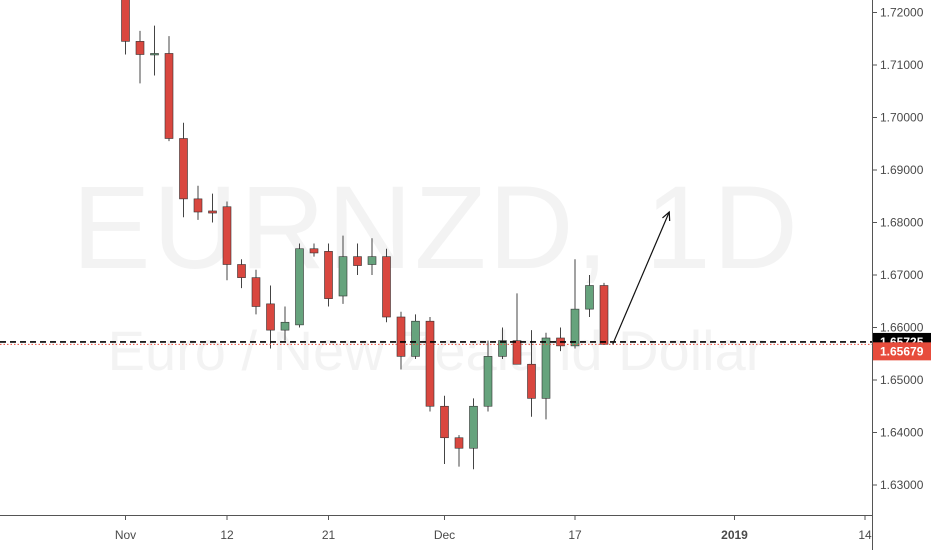 This screenshot has height=550, width=932. I want to click on trend-arrow-line, so click(641, 278).